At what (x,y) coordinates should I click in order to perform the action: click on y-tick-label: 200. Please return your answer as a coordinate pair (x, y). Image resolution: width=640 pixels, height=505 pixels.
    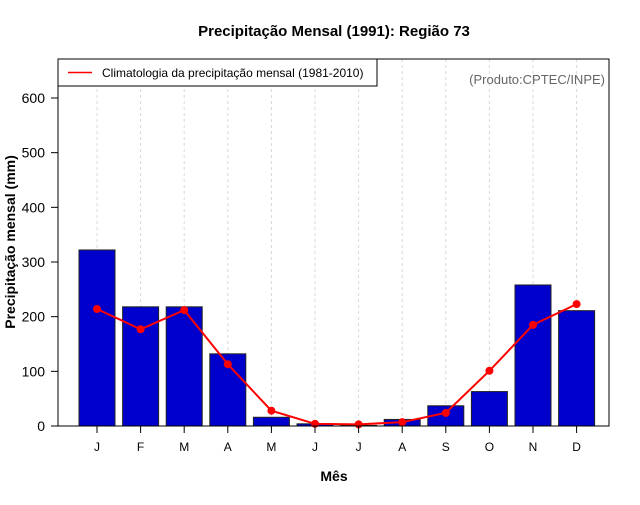
    Looking at the image, I should click on (34, 317).